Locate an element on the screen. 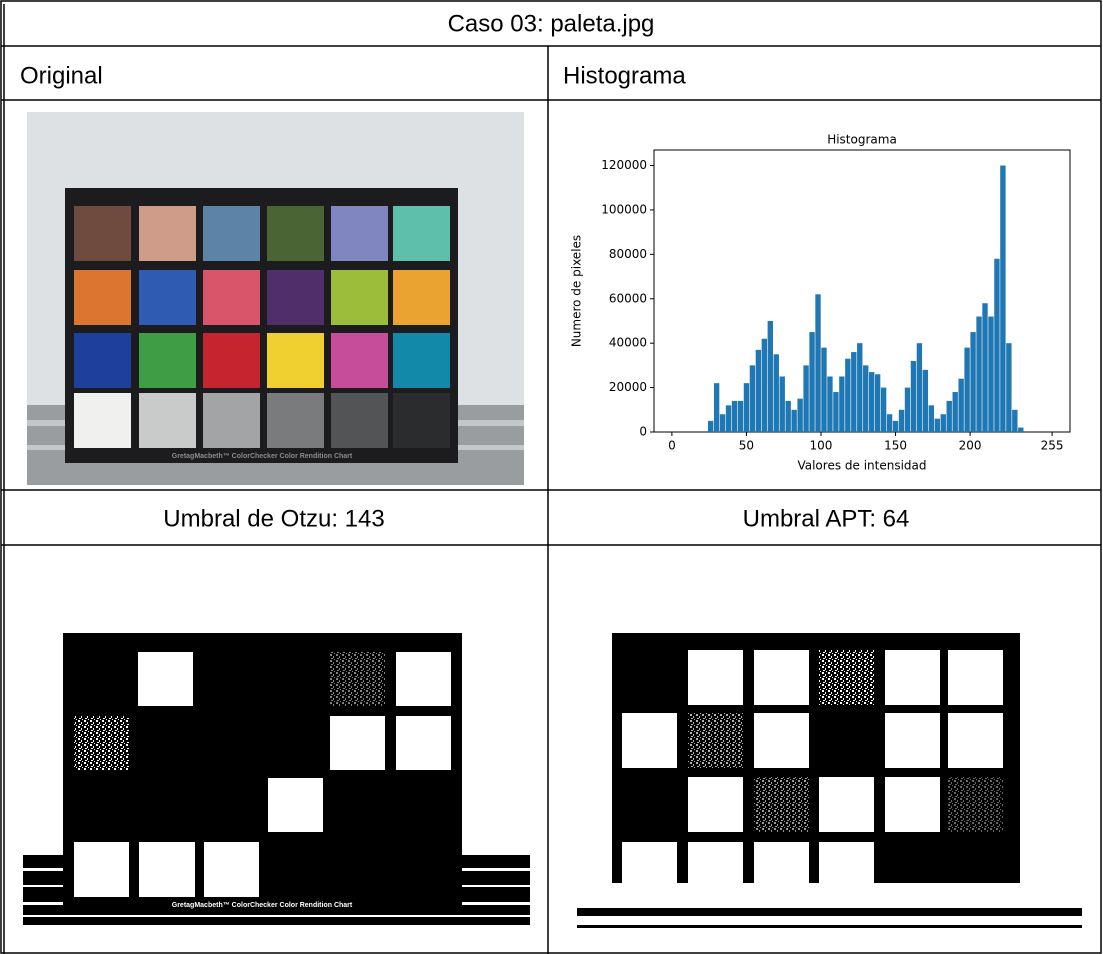 This screenshot has height=954, width=1103. y-tick-label: 120000 is located at coordinates (624, 165).